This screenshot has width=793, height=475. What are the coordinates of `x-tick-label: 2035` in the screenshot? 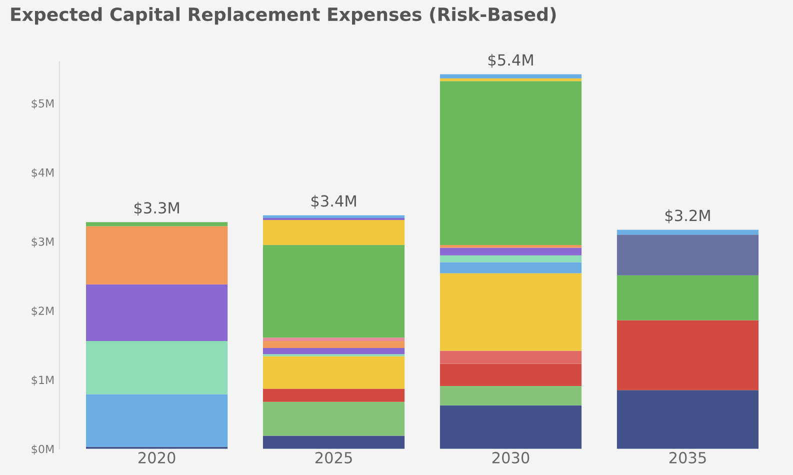 It's located at (687, 458).